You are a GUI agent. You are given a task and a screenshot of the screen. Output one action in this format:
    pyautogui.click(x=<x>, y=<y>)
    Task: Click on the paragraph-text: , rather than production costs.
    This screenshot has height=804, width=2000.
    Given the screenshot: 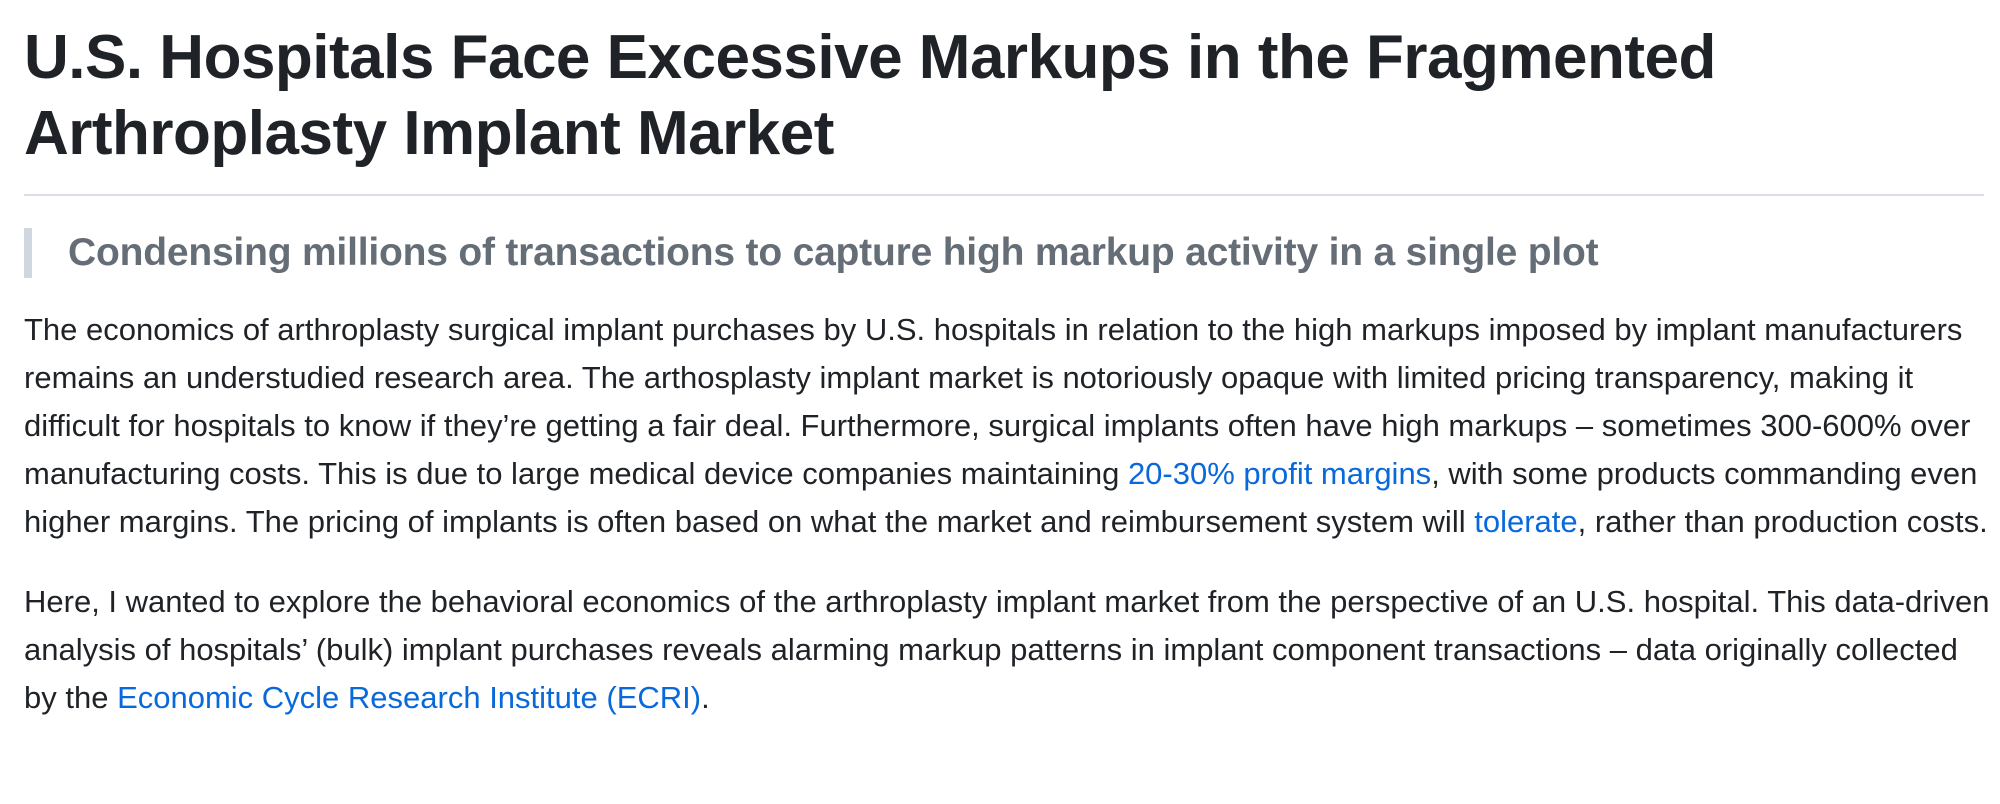 What is the action you would take?
    pyautogui.click(x=1782, y=521)
    